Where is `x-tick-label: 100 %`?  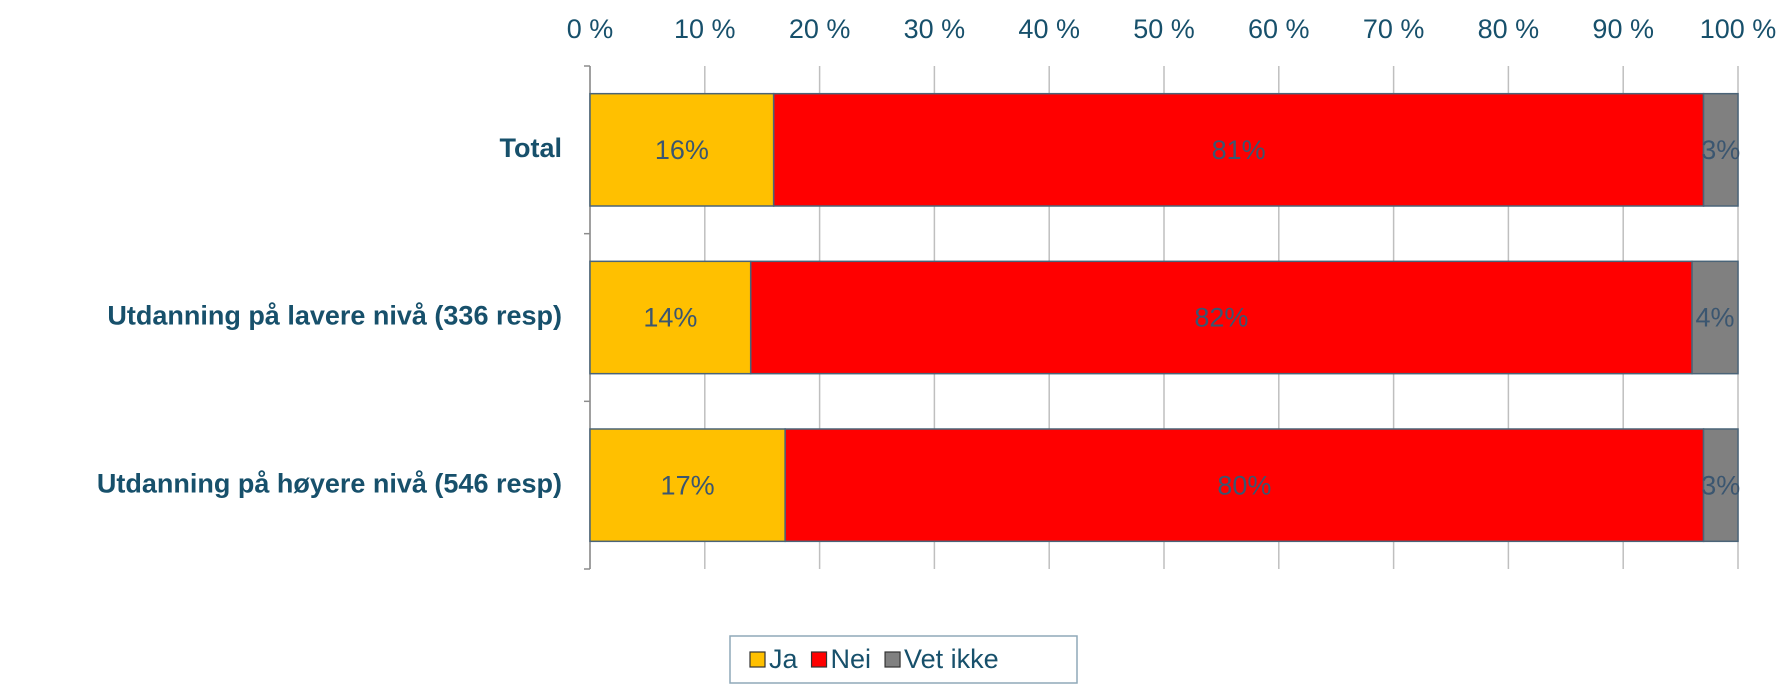 x-tick-label: 100 % is located at coordinates (1738, 29).